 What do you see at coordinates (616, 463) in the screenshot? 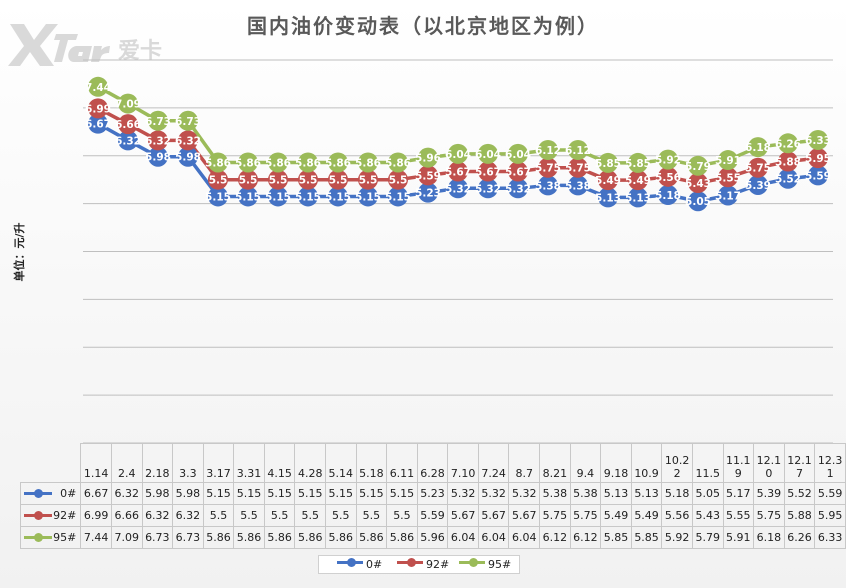
I see `x-tick-label: 9.18` at bounding box center [616, 463].